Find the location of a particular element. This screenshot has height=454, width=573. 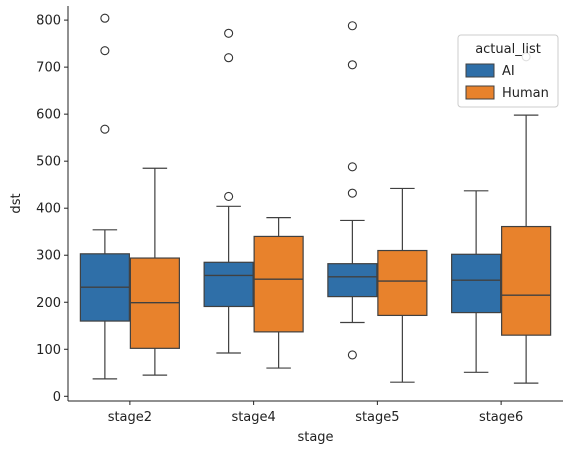

legend-label-ai: AI is located at coordinates (508, 71).